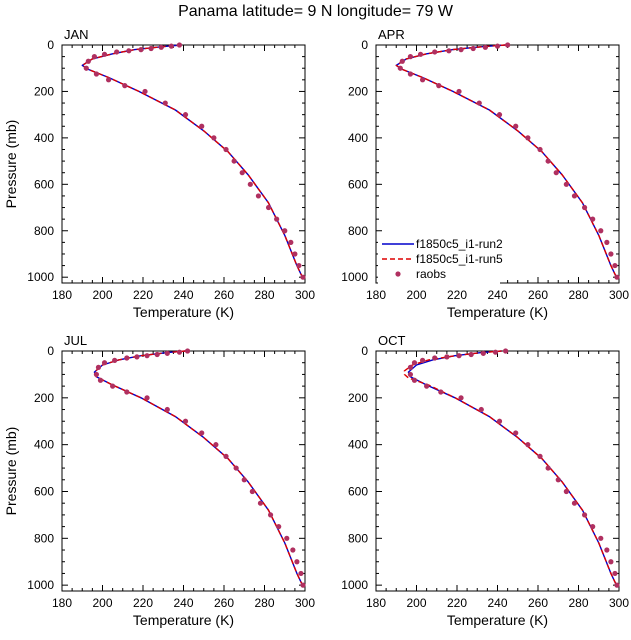 Image resolution: width=631 pixels, height=640 pixels. I want to click on series-line-run2, so click(512, 468).